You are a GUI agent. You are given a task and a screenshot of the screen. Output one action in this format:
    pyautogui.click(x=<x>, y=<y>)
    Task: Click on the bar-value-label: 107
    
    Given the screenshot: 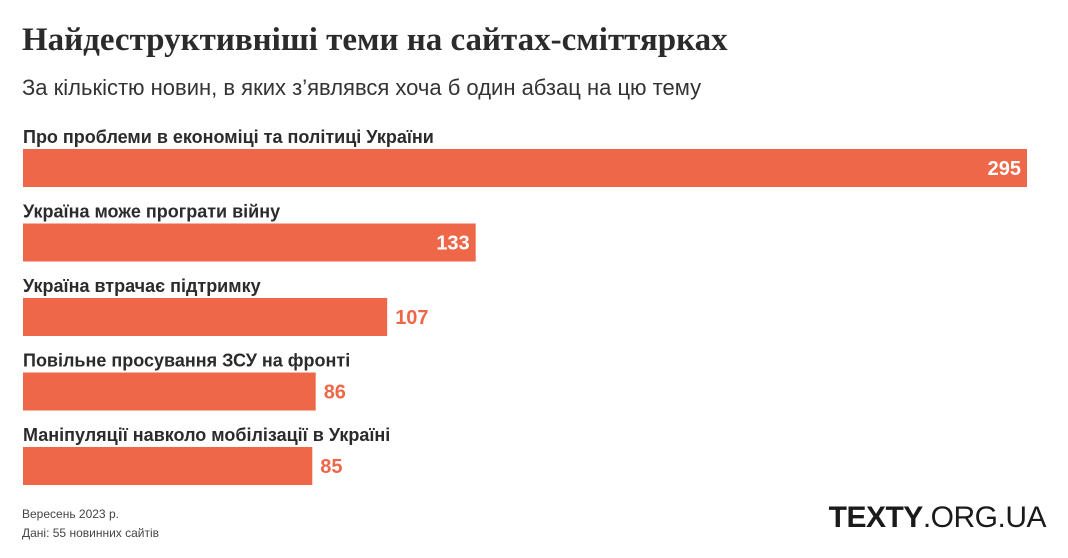 What is the action you would take?
    pyautogui.click(x=411, y=318)
    